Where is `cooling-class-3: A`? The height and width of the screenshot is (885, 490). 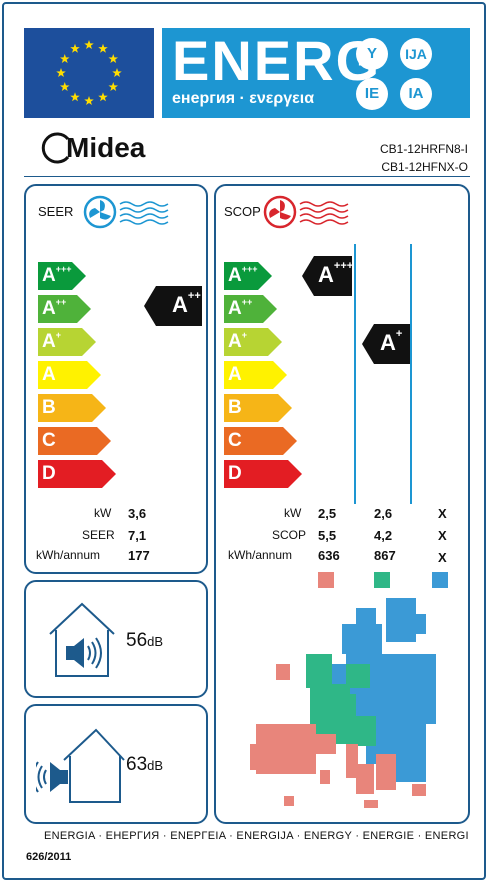
cooling-class-3: A is located at coordinates (69, 375).